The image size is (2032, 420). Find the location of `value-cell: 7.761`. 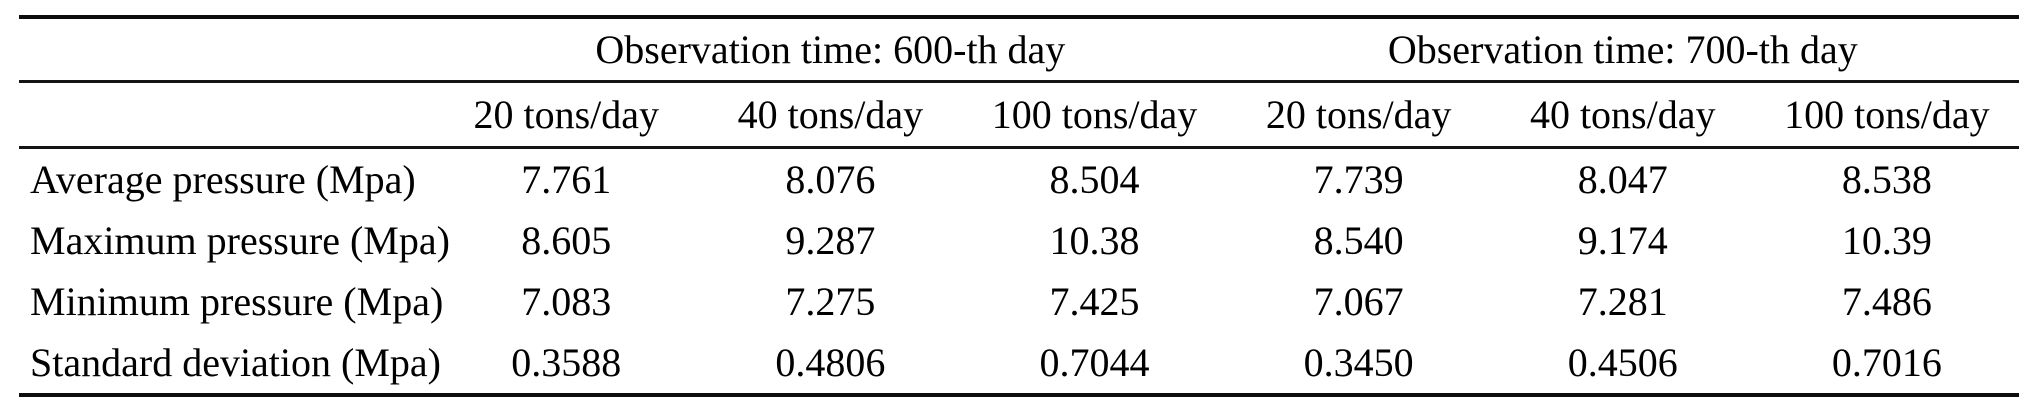

value-cell: 7.761 is located at coordinates (566, 179).